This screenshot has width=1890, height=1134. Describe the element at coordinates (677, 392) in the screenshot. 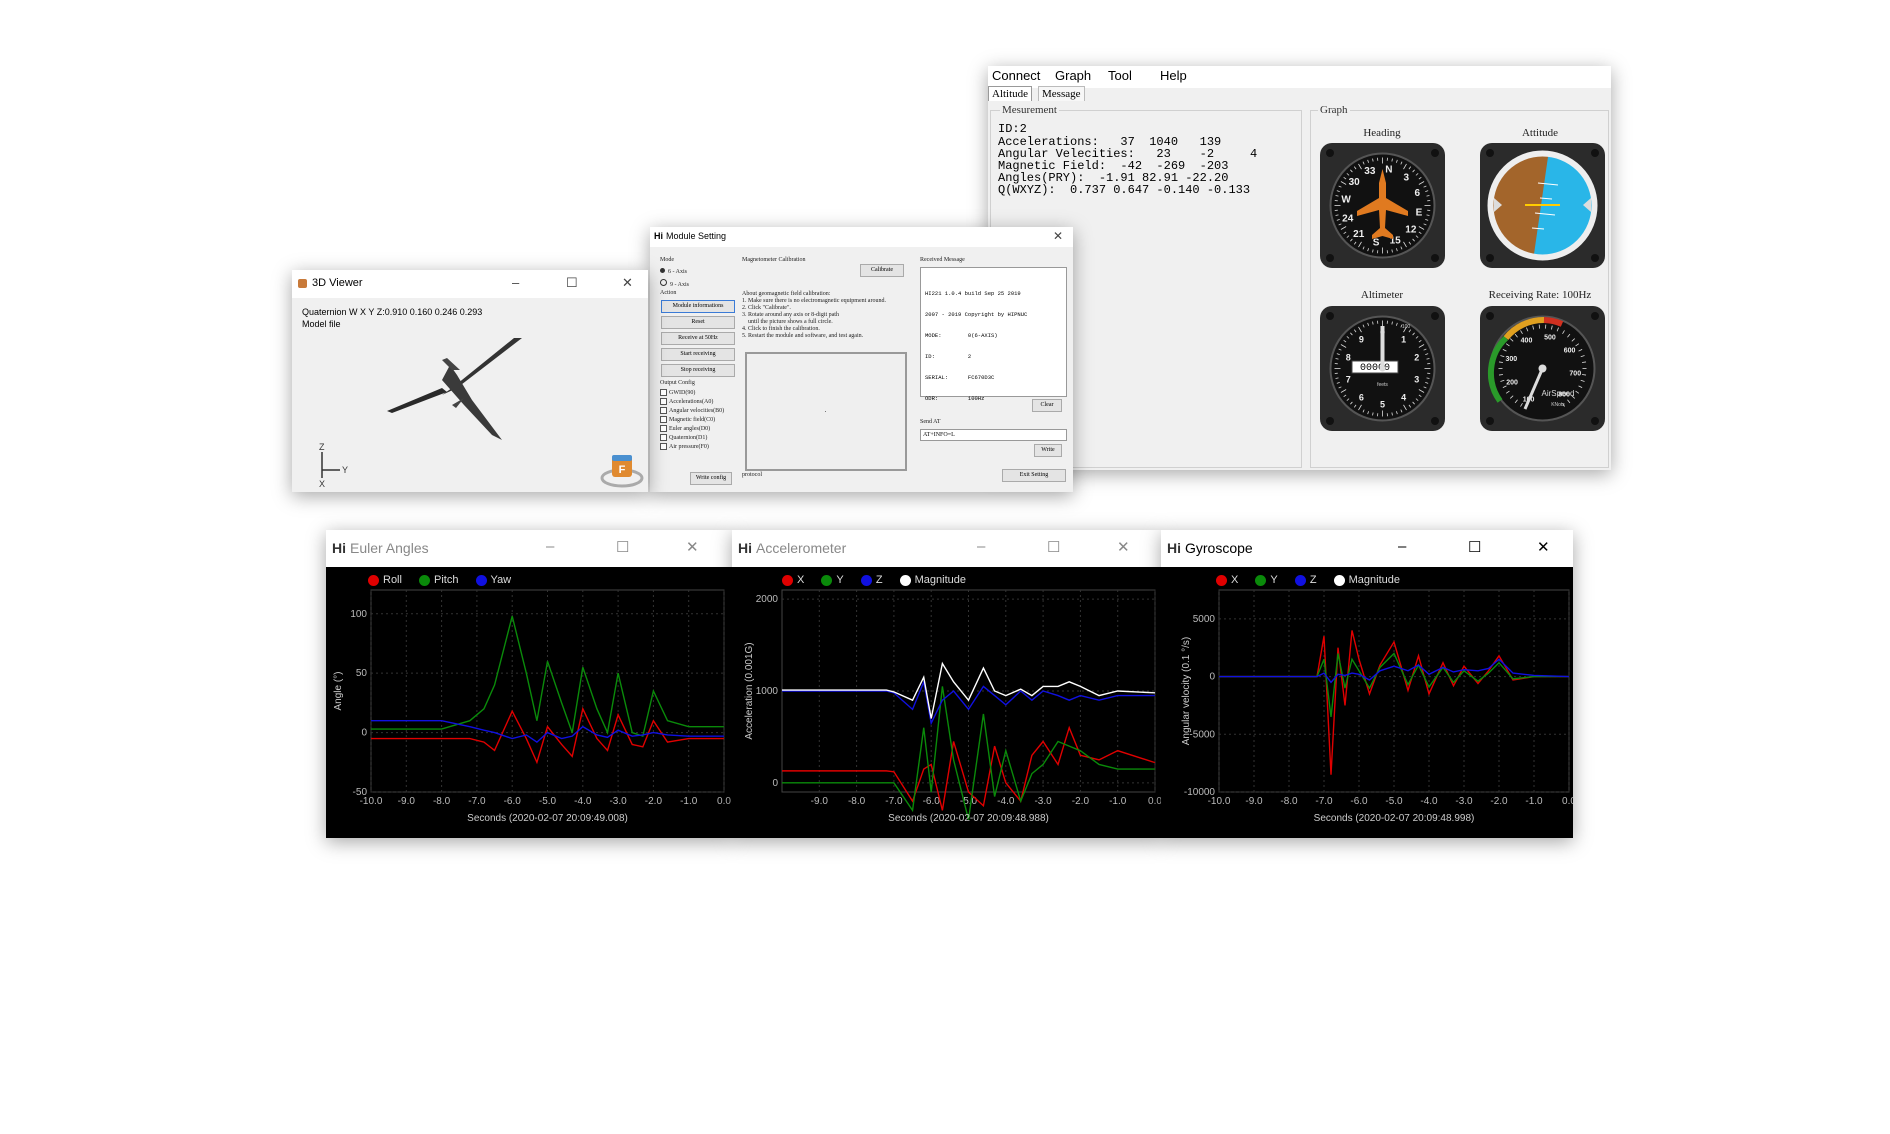

I see `output-checkbox: GWID(90)` at that location.